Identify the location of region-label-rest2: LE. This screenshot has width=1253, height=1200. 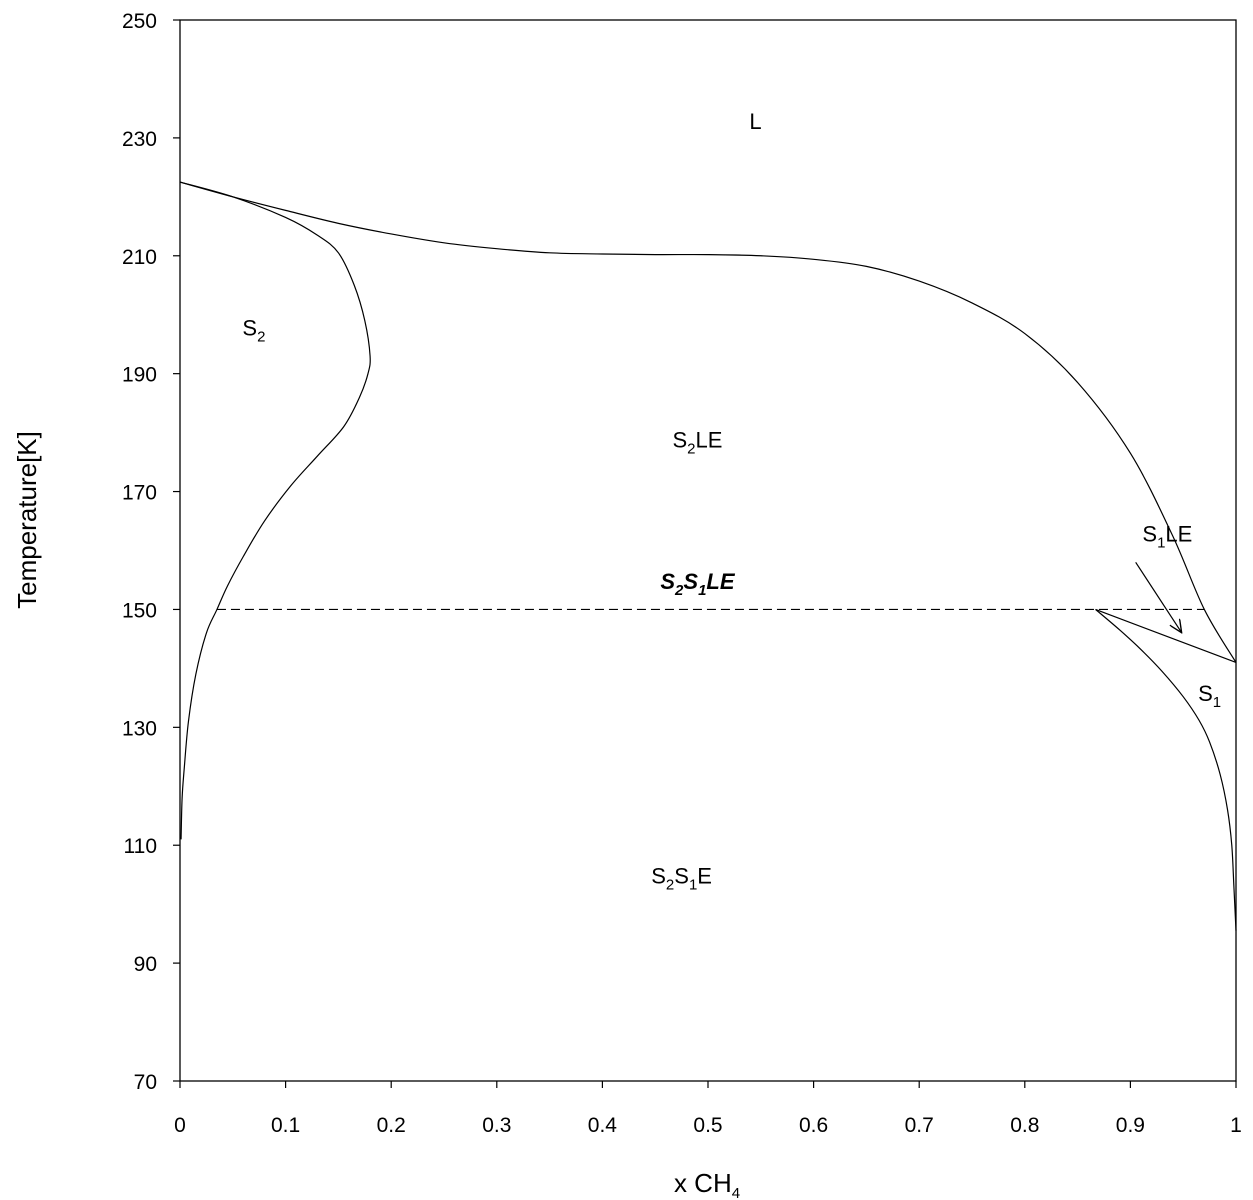
(720, 581).